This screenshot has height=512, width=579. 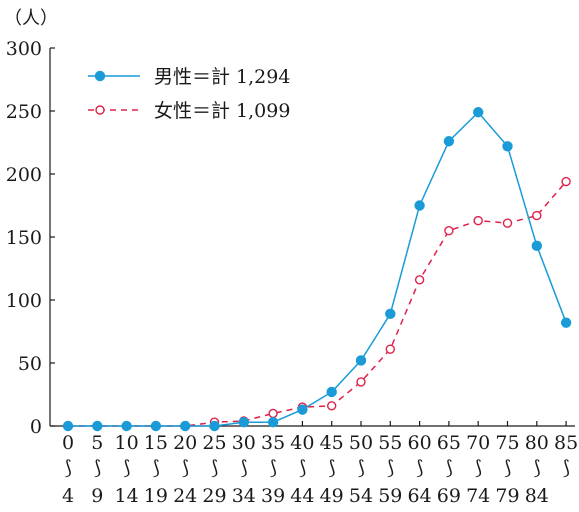 I want to click on y-tick-label: 100, so click(x=24, y=301).